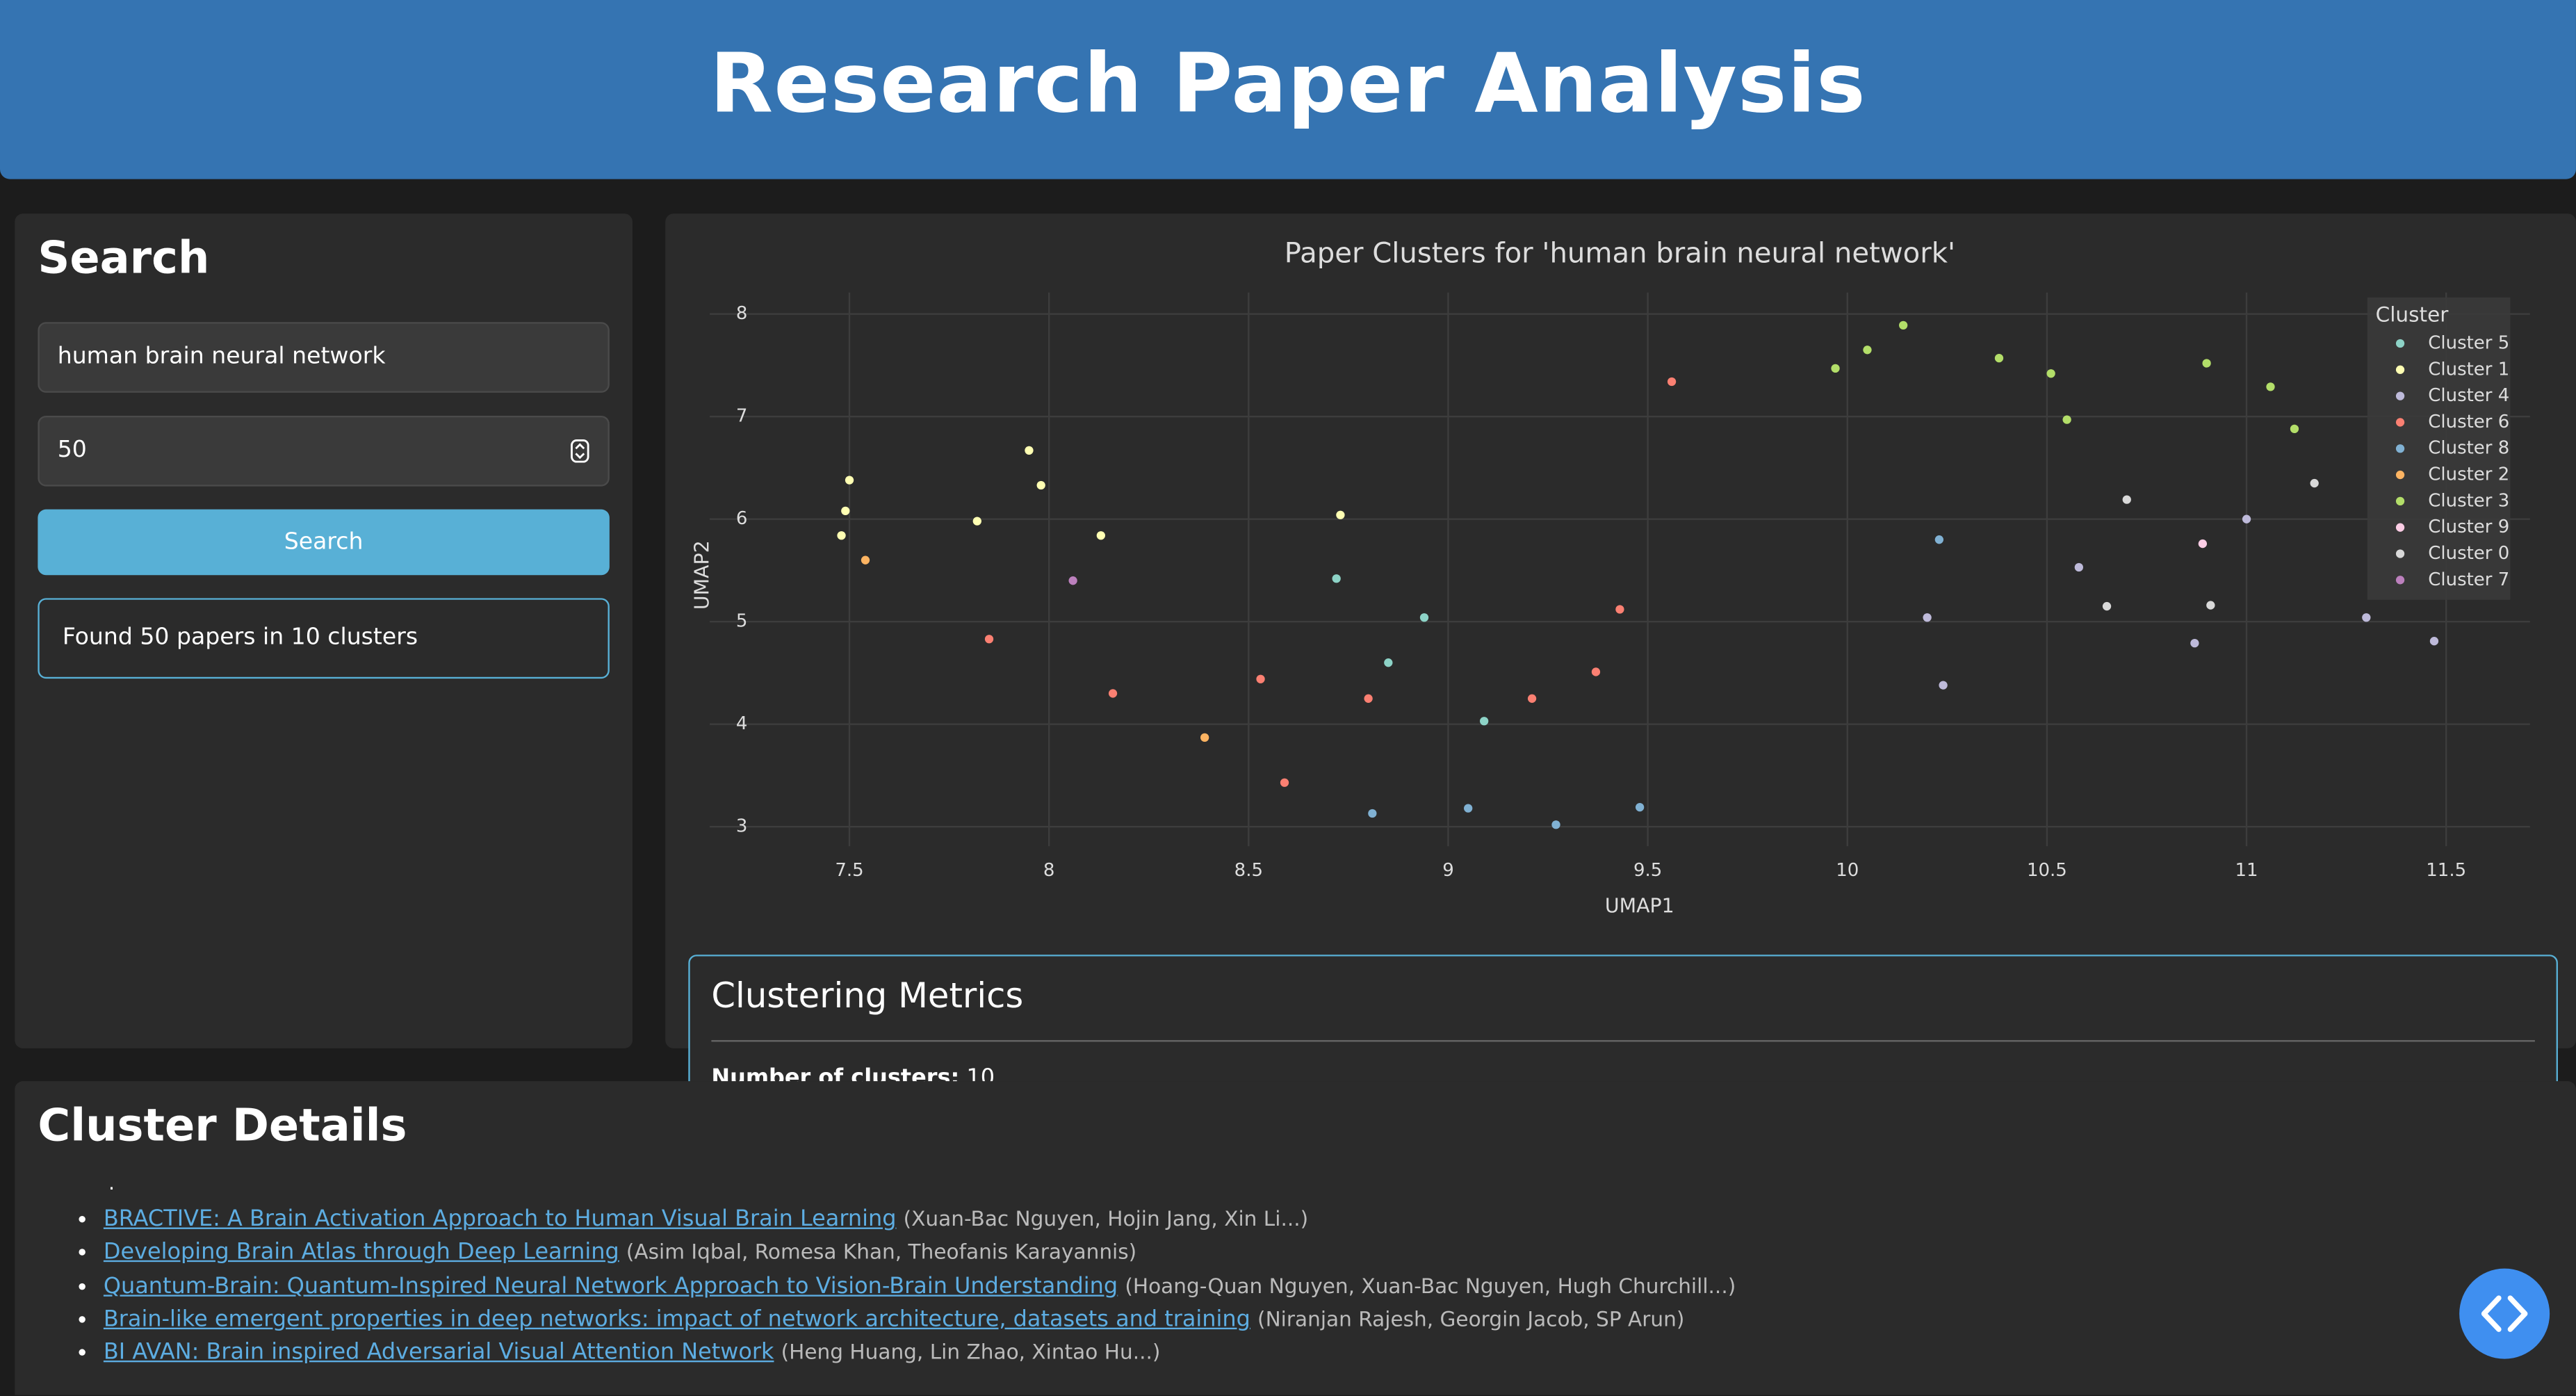 Image resolution: width=2576 pixels, height=1396 pixels. Describe the element at coordinates (2468, 343) in the screenshot. I see `legend-label: Cluster 5` at that location.